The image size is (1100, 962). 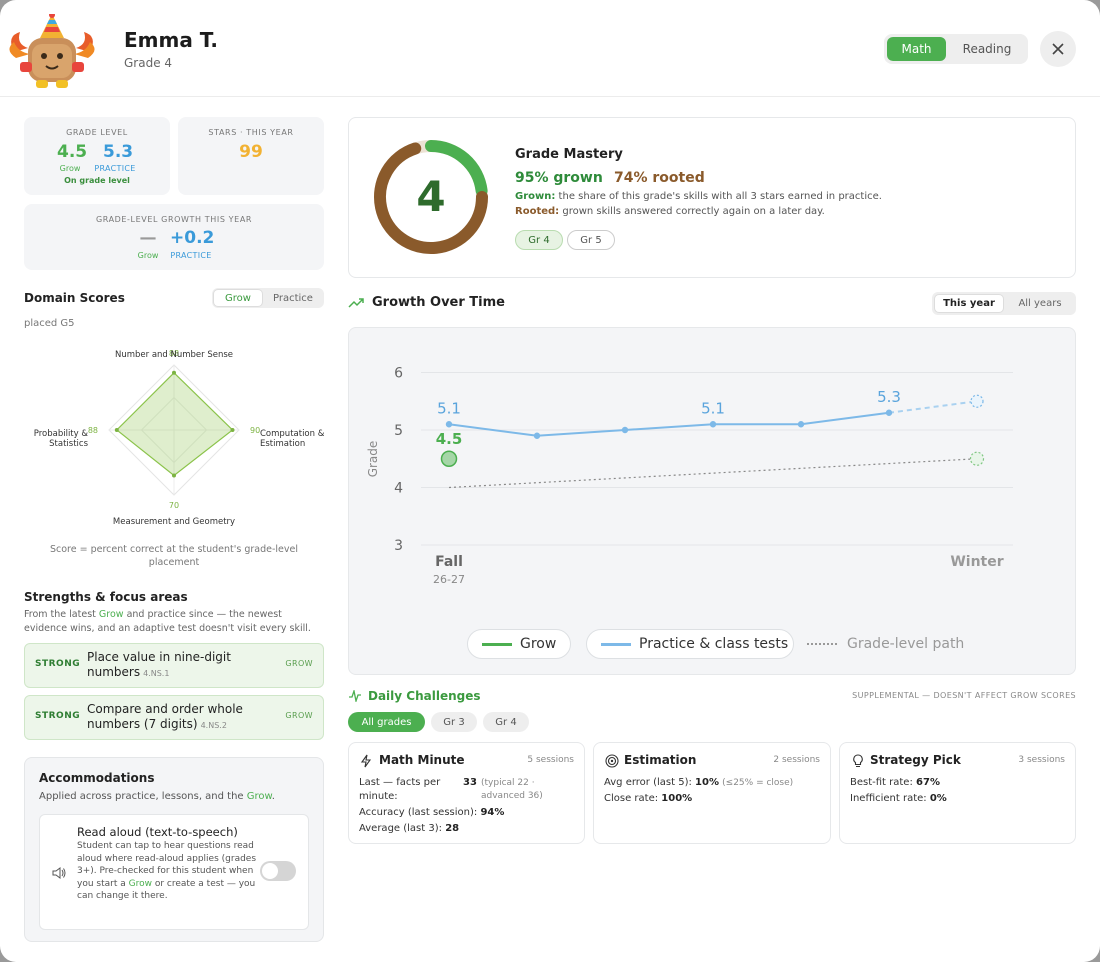 What do you see at coordinates (915, 760) in the screenshot?
I see `challenge-title: Strategy Pick` at bounding box center [915, 760].